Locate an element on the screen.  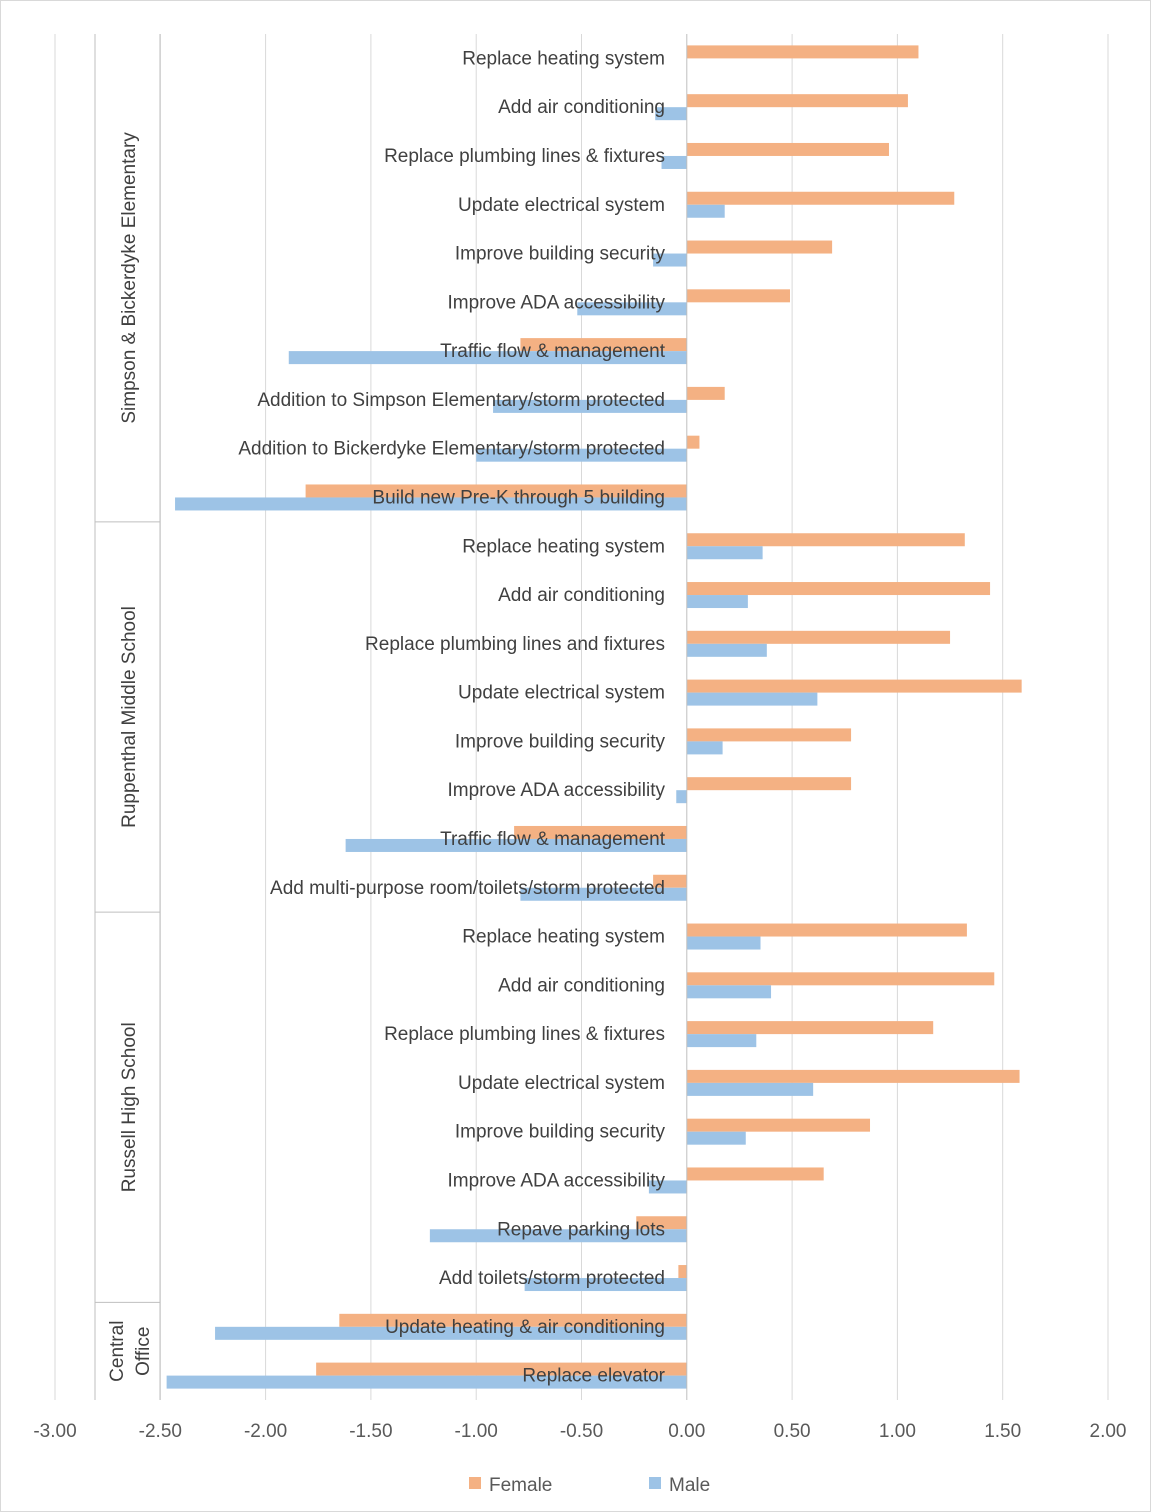
legend-swatch-male is located at coordinates (655, 1483).